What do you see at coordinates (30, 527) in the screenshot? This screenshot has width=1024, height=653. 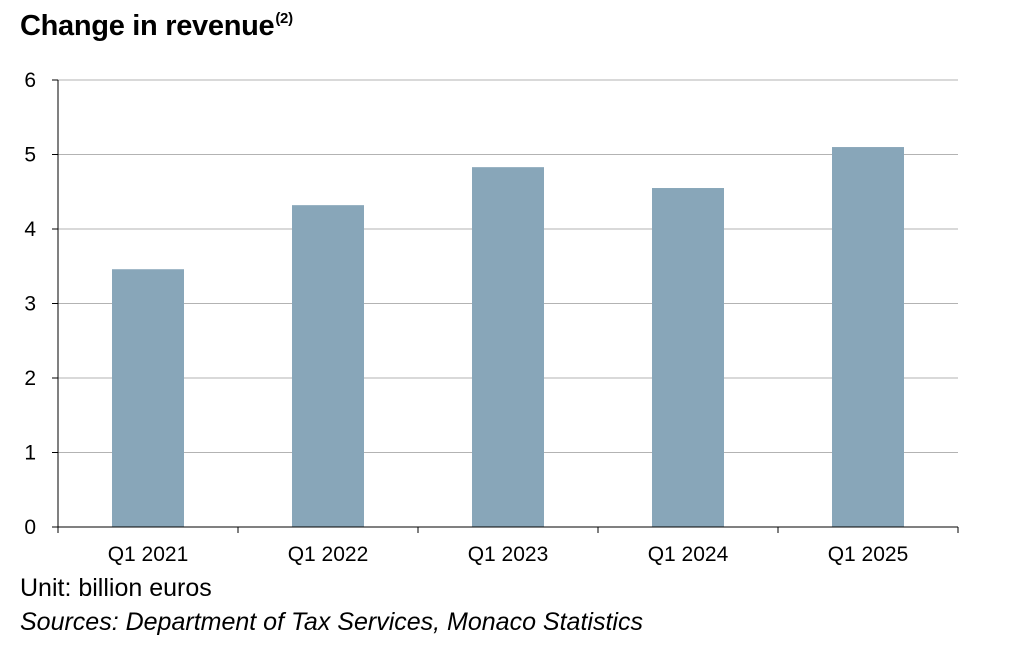 I see `y-tick-label: 0` at bounding box center [30, 527].